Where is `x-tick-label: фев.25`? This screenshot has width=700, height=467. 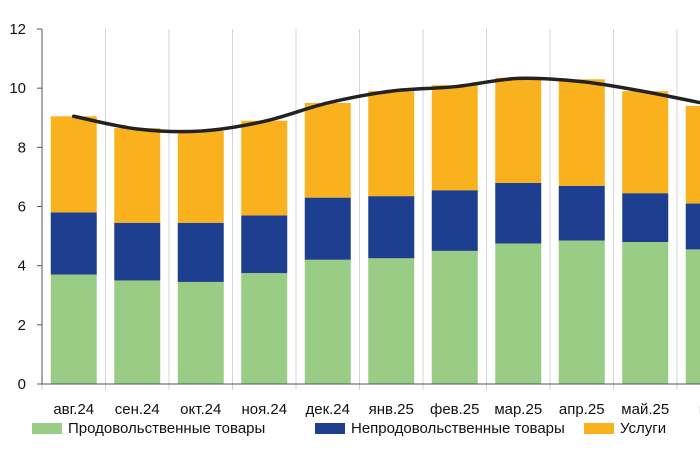 x-tick-label: фев.25 is located at coordinates (455, 409).